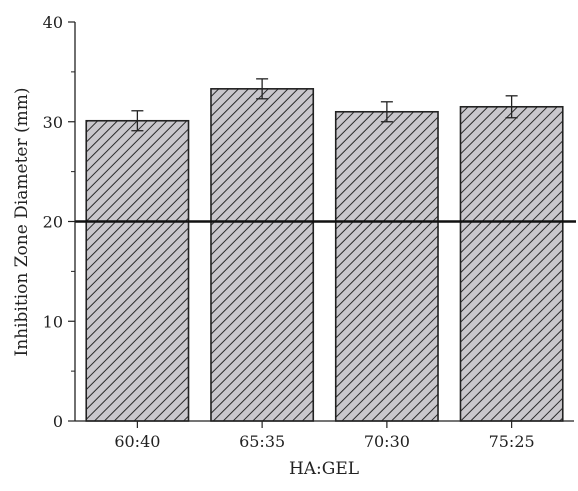 This screenshot has height=491, width=578. I want to click on y-tick-label: 20, so click(53, 222).